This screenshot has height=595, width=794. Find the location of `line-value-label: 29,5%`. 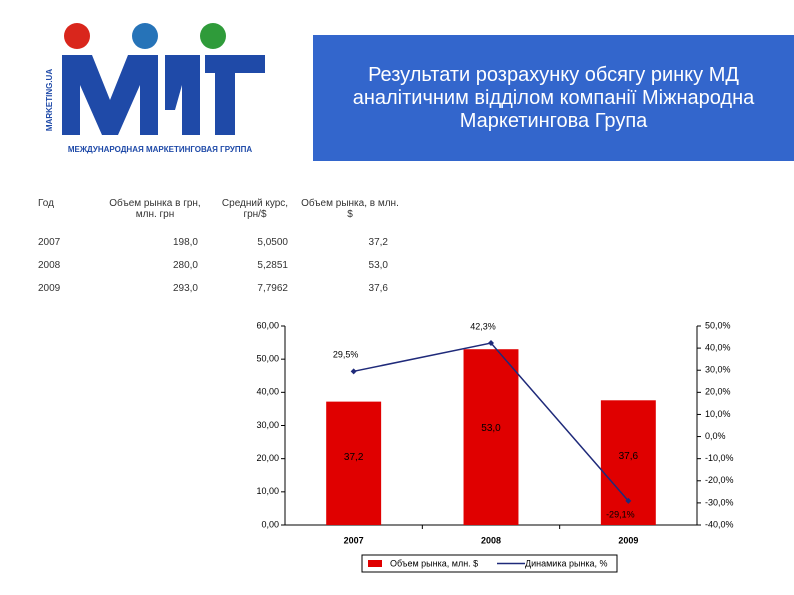

line-value-label: 29,5% is located at coordinates (346, 355).